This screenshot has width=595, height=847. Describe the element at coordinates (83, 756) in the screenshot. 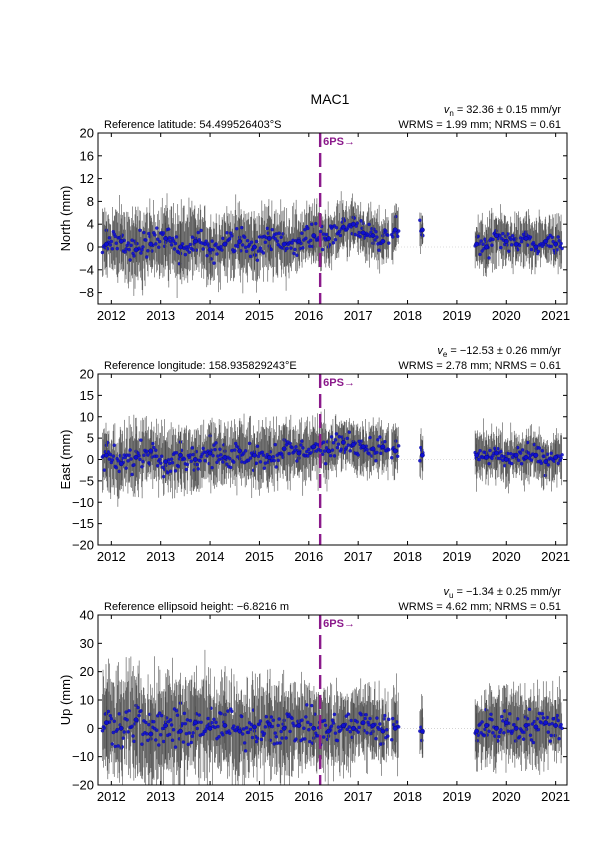

I see `y-tick-label: −10` at that location.